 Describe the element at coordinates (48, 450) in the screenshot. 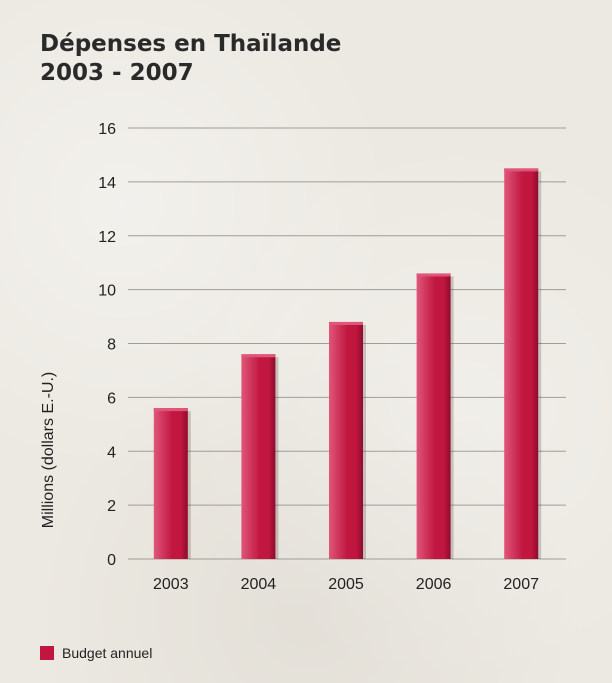

I see `y-axis-label: Millions (dollars E.-U.)` at that location.